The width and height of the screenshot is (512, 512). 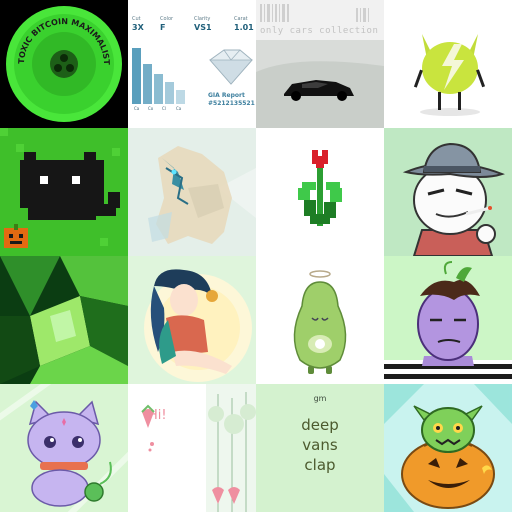 I want to click on tile-pixel-tulip, so click(x=320, y=192).